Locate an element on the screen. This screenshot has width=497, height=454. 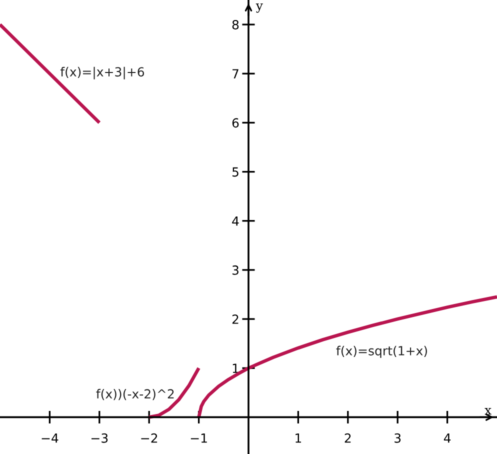
x-tick-label: 3 is located at coordinates (397, 438).